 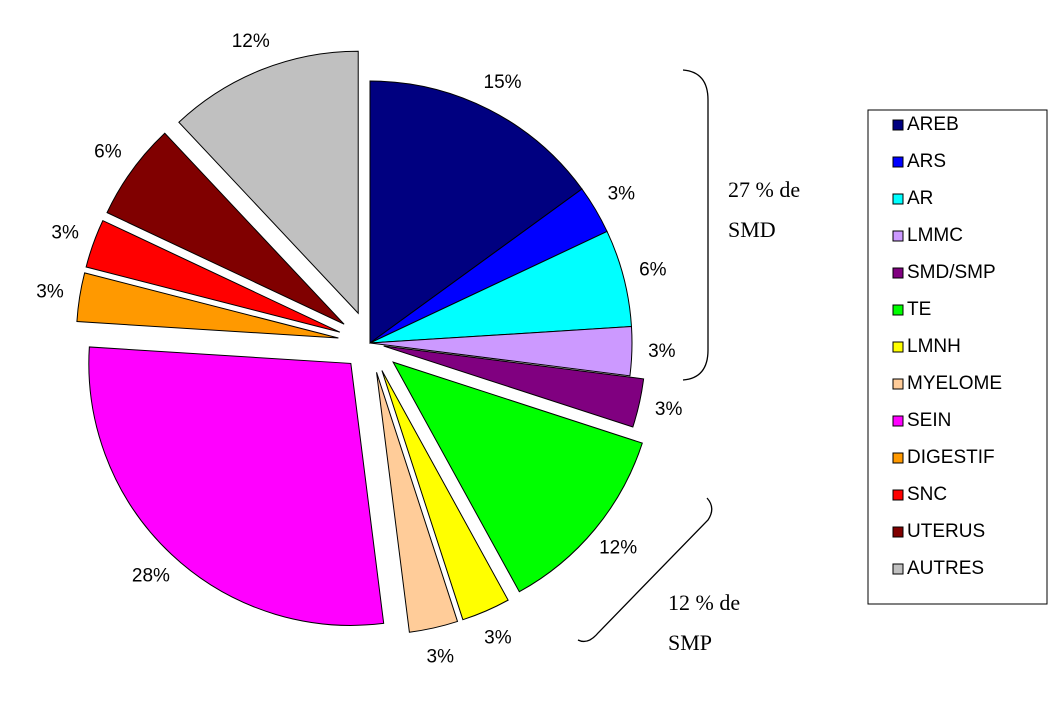 What do you see at coordinates (954, 383) in the screenshot?
I see `legend-label: MYELOME` at bounding box center [954, 383].